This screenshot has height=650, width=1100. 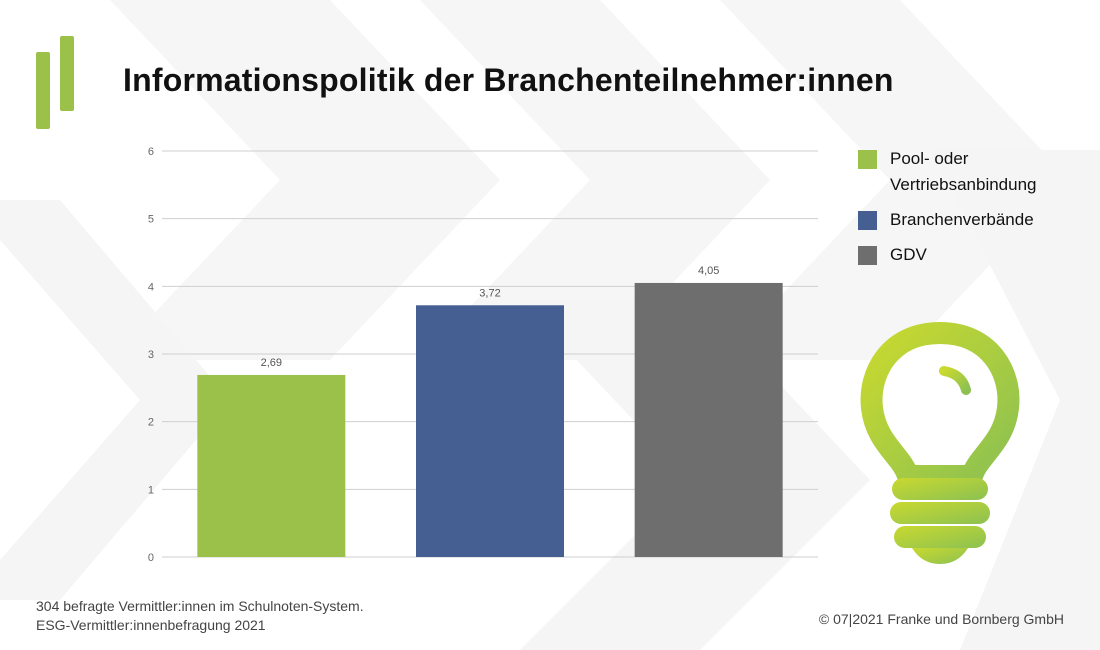 I want to click on y-tick-label: 0, so click(x=151, y=558).